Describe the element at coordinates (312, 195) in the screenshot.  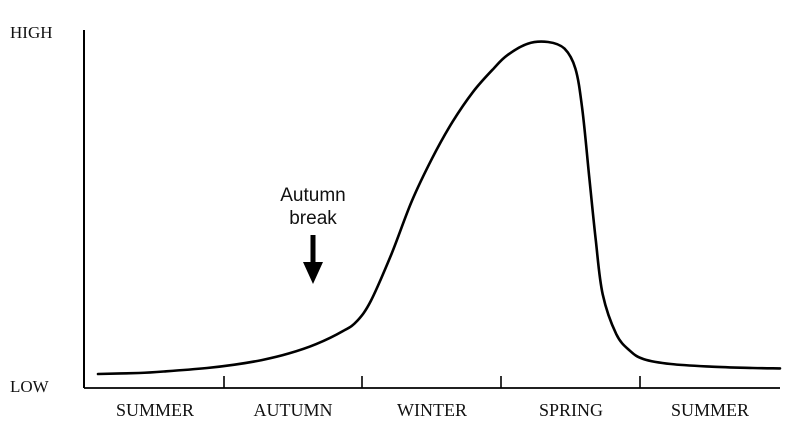
I see `annotation-line-1: Autumn` at that location.